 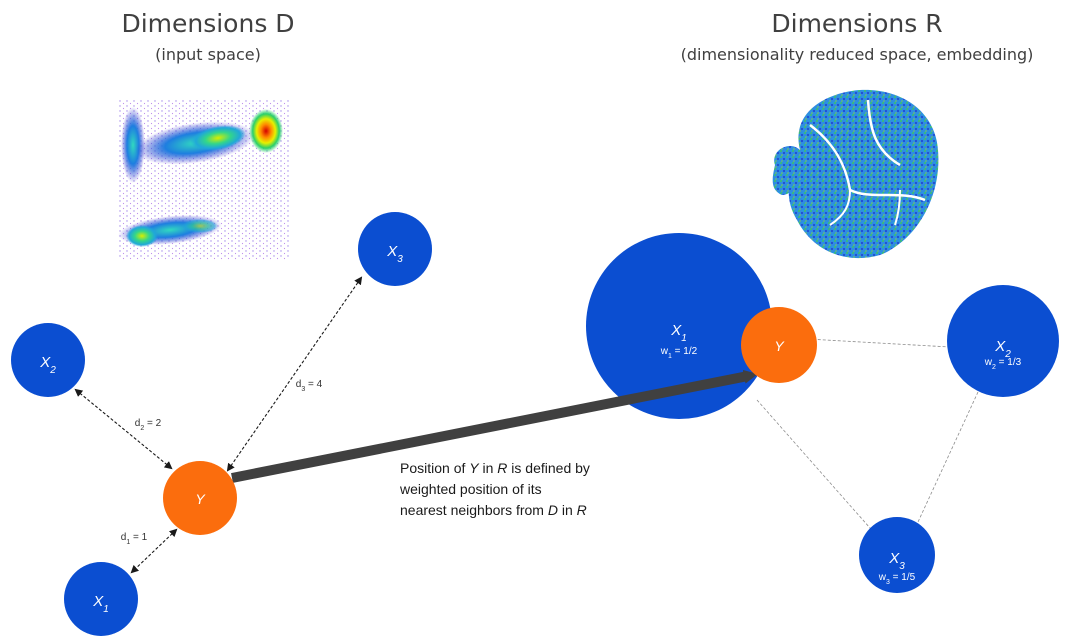 What do you see at coordinates (204, 180) in the screenshot?
I see `input-space-density-plot` at bounding box center [204, 180].